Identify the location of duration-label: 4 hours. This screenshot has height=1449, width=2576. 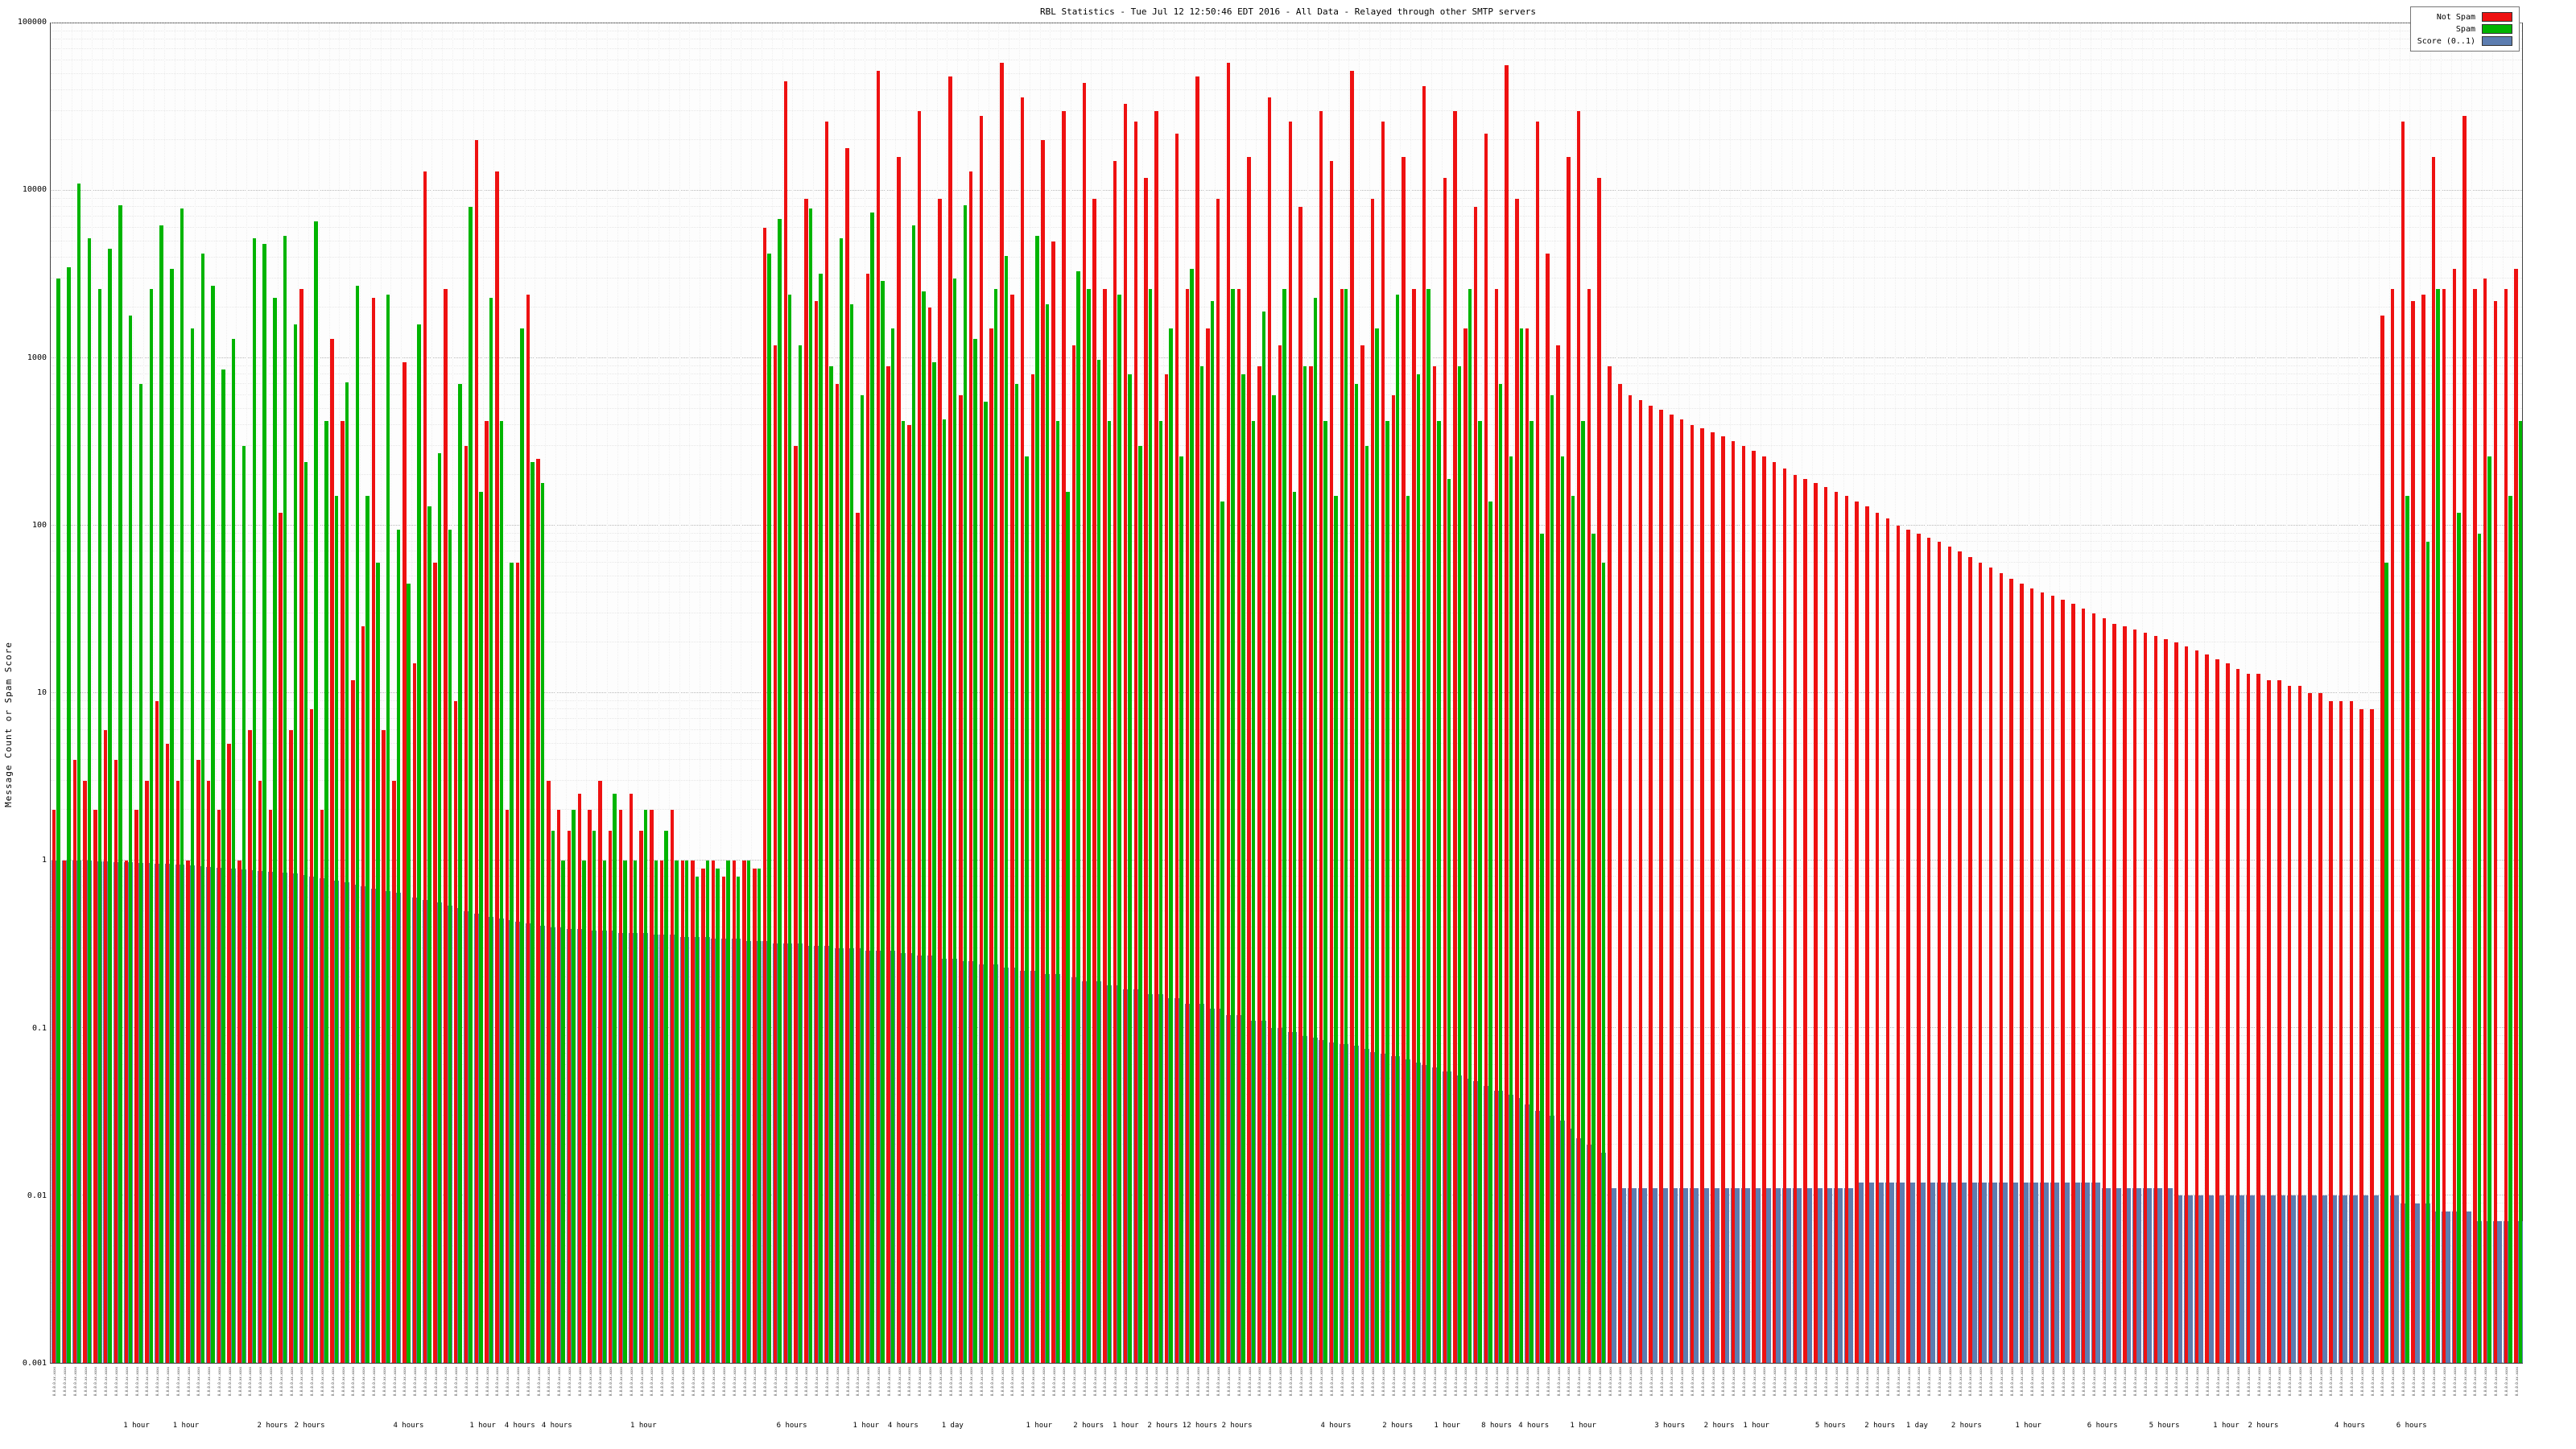
(1336, 1426).